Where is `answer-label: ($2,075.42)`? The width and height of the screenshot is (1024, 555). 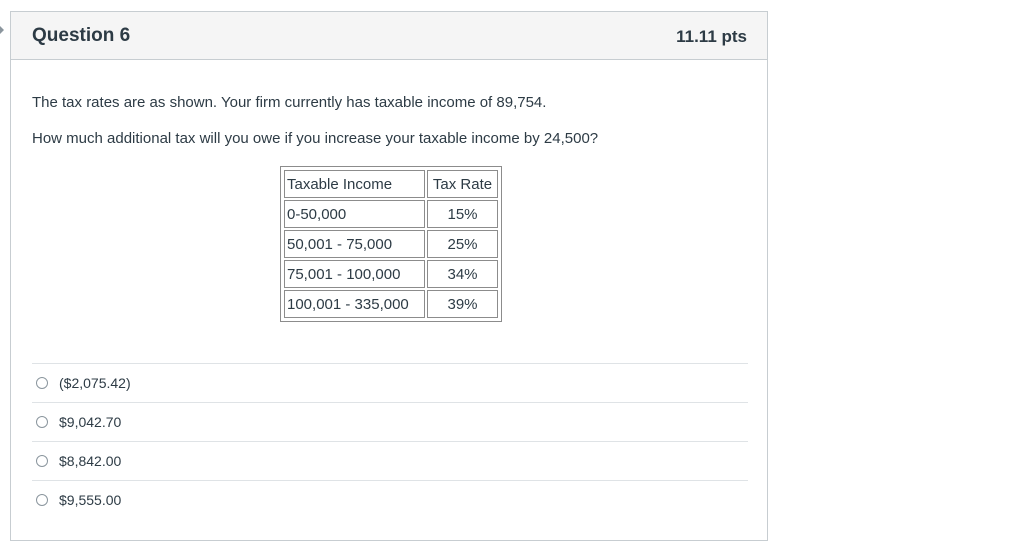
answer-label: ($2,075.42) is located at coordinates (95, 383).